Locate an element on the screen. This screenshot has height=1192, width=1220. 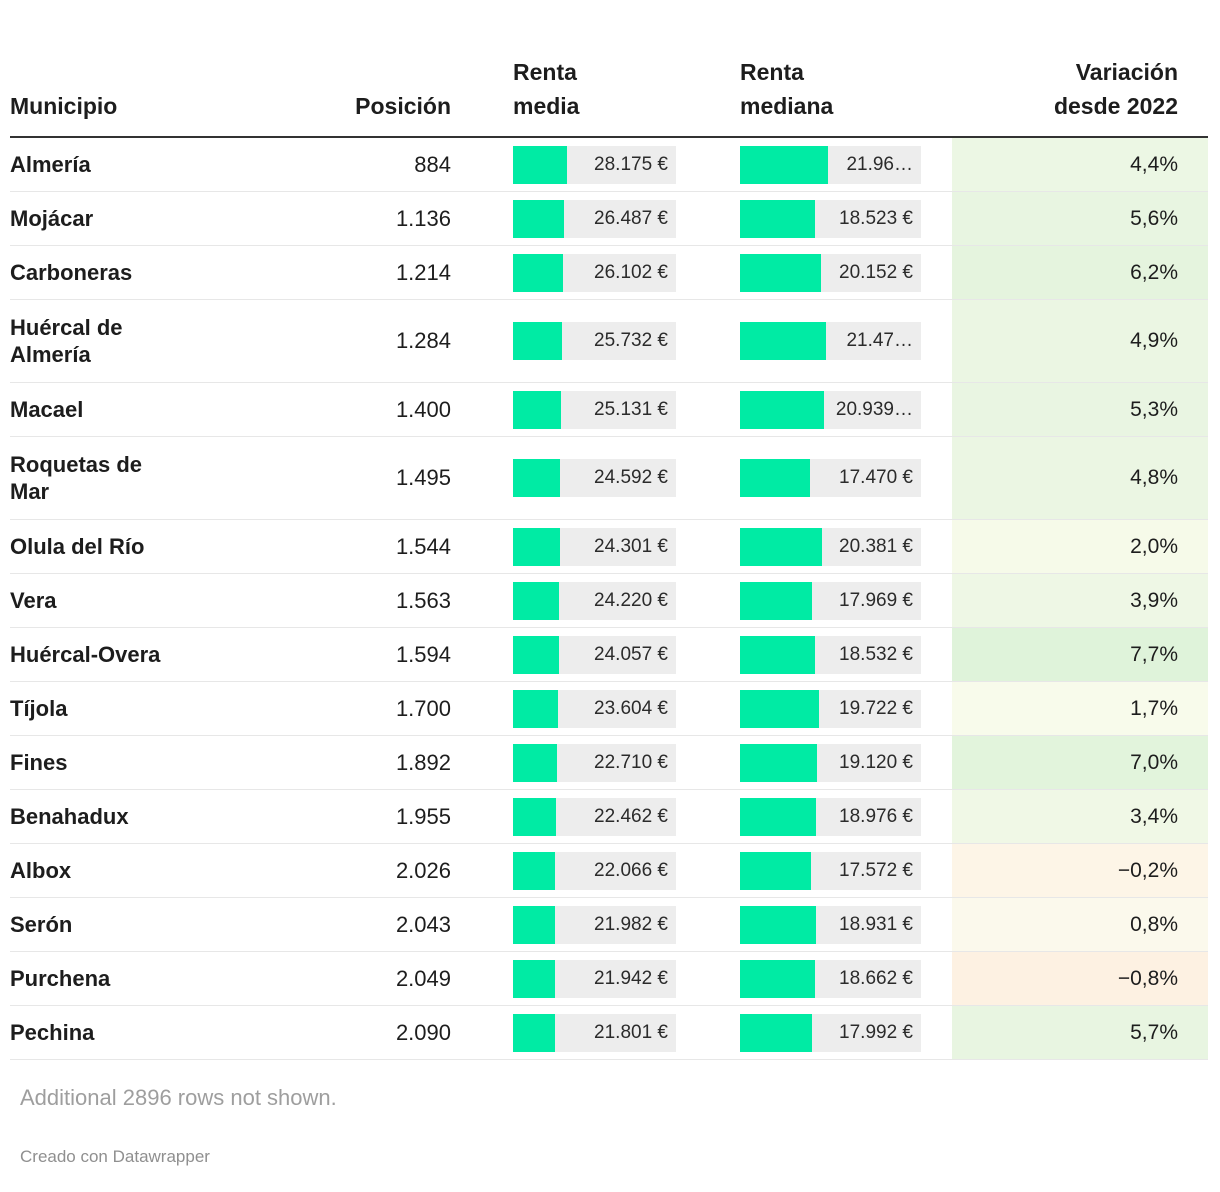
renta-mediana-cell: 18.662 € is located at coordinates (830, 978).